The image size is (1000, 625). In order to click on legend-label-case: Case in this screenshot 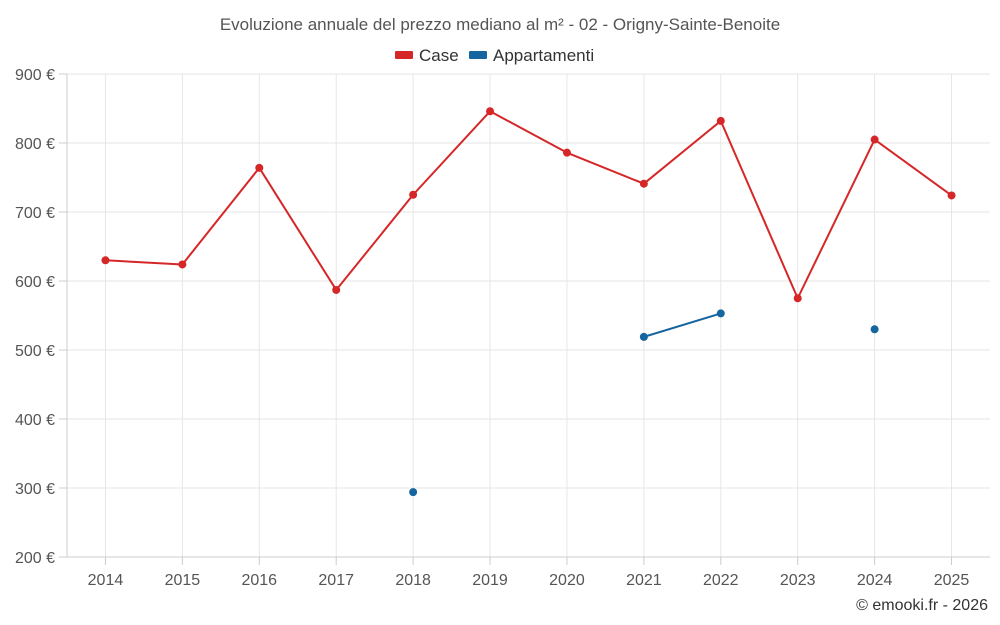, I will do `click(439, 55)`.